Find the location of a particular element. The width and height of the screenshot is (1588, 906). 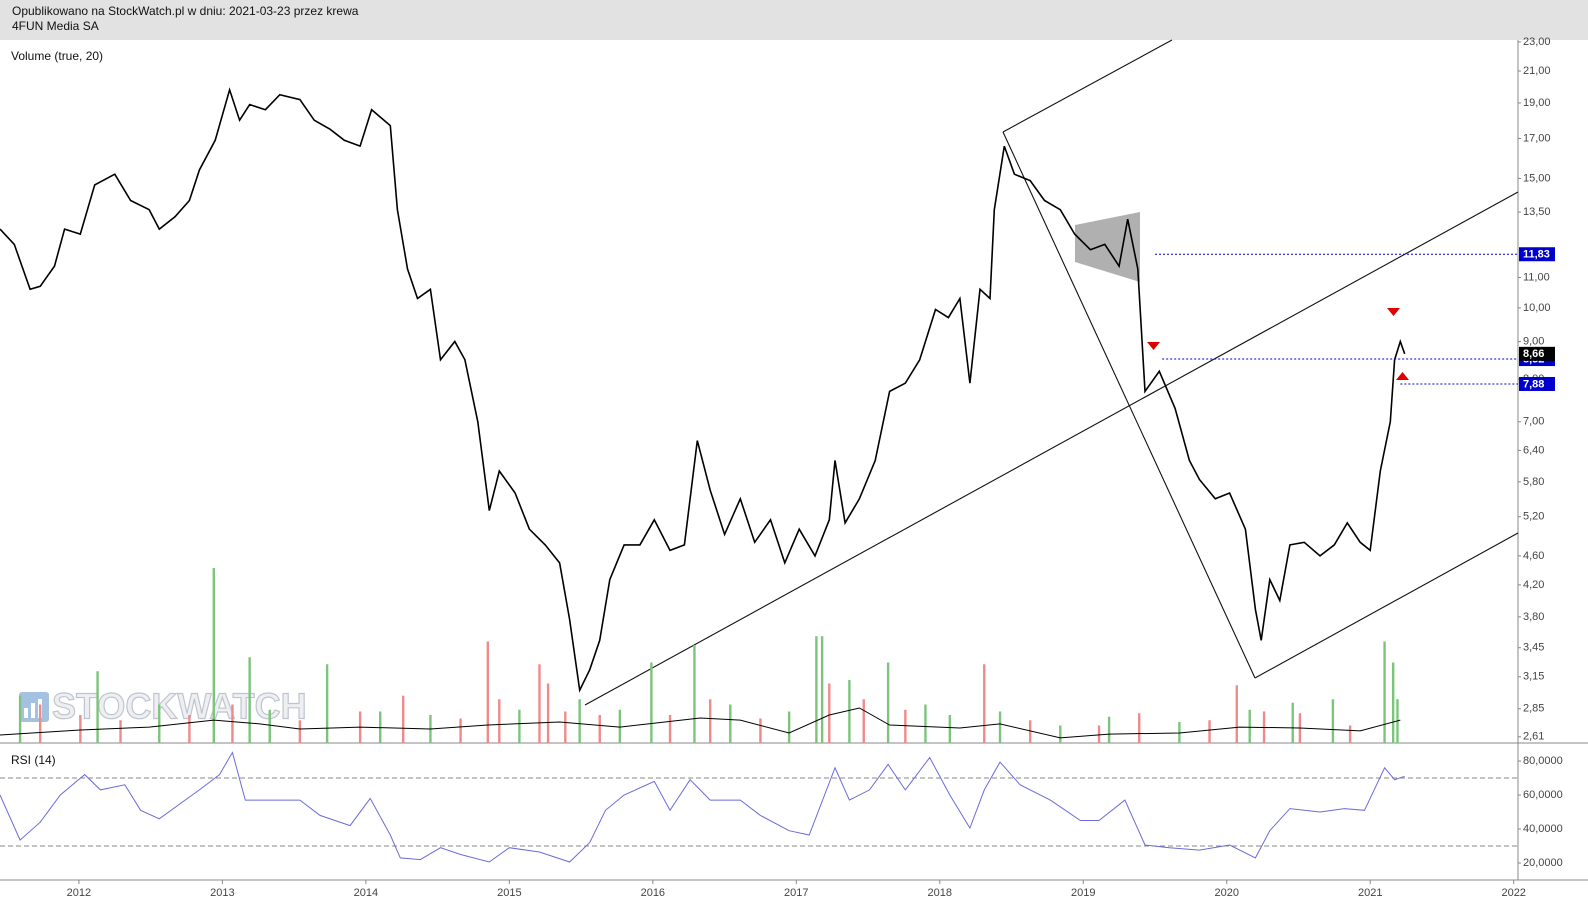

price-tag-label: 11,83 is located at coordinates (1536, 255).